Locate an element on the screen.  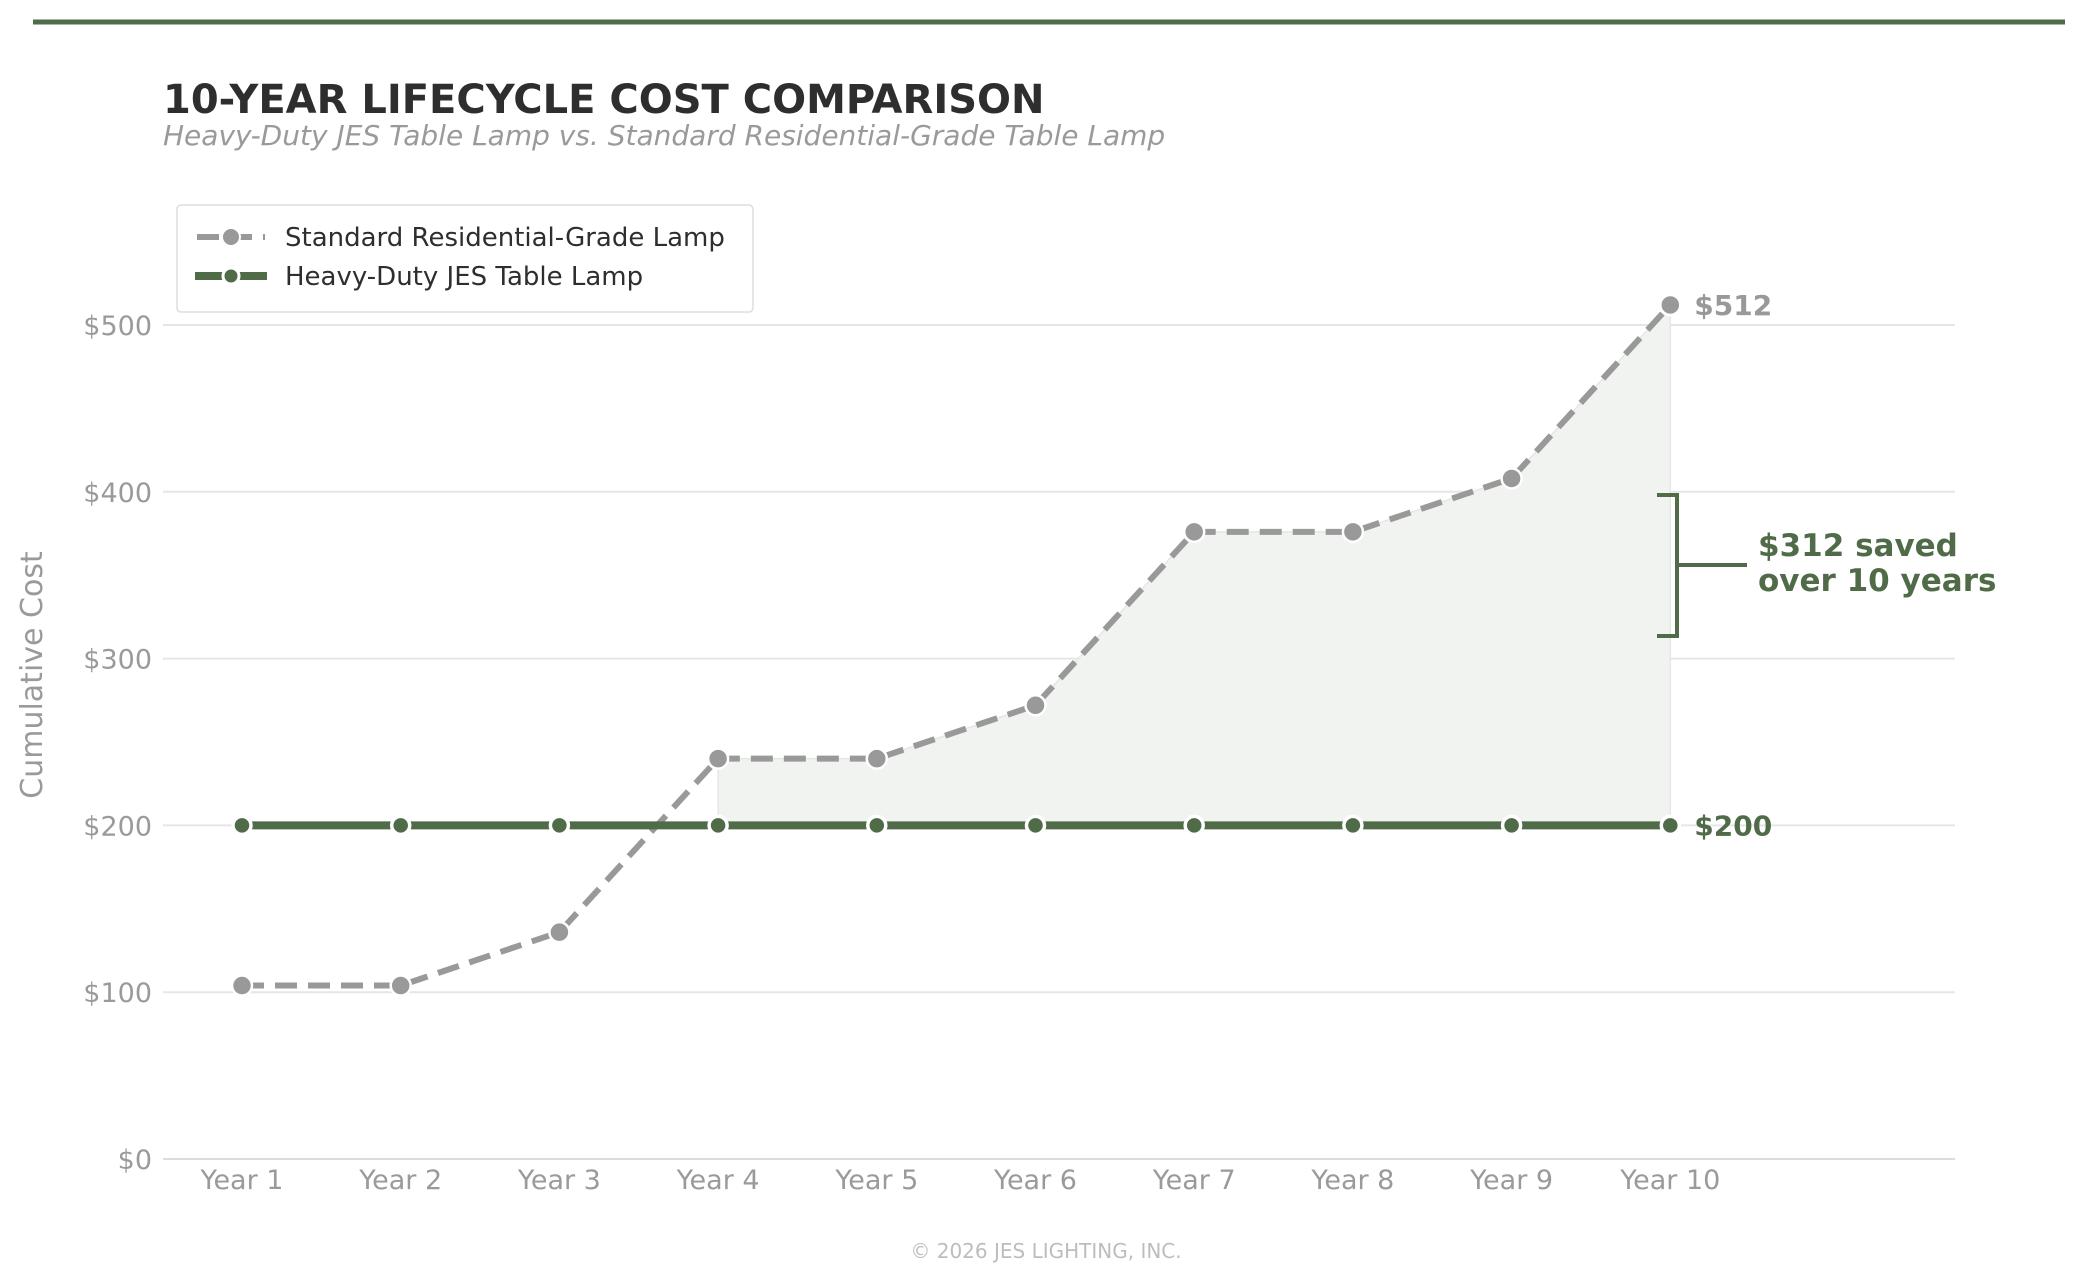
savings-annotation-line2: over 10 years is located at coordinates (1877, 581).